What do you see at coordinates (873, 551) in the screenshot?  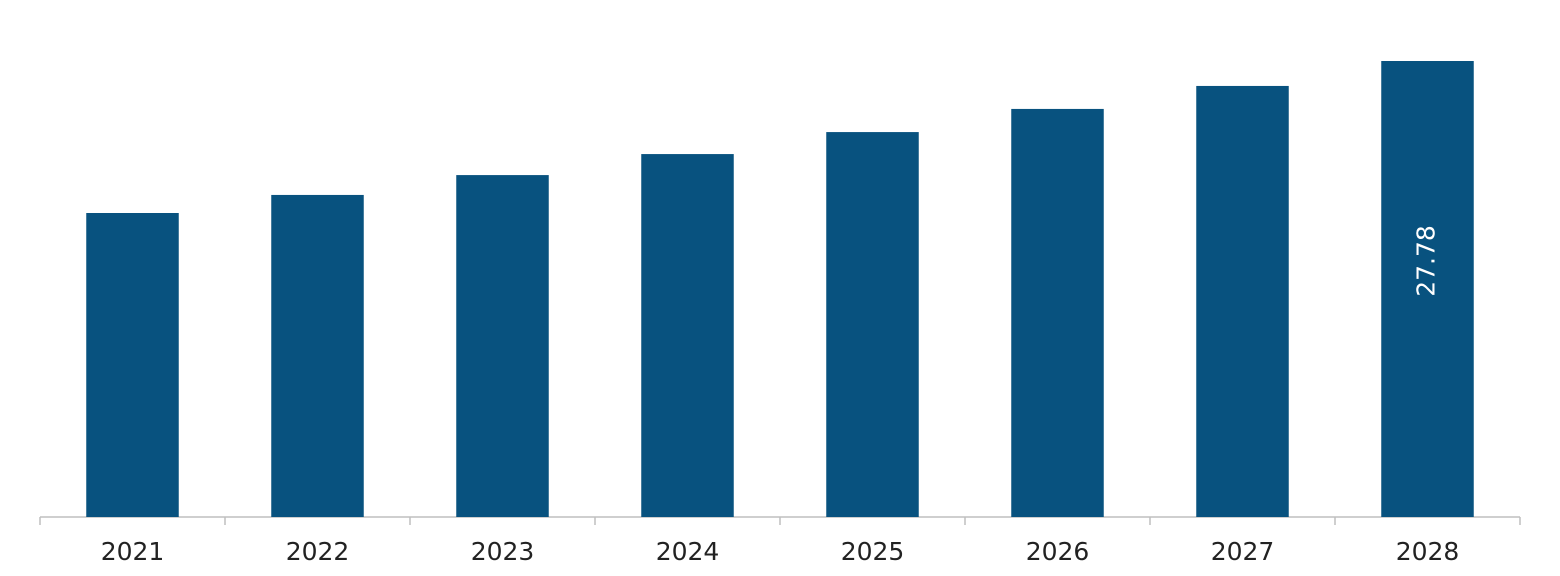 I see `x-tick-label: 2025` at bounding box center [873, 551].